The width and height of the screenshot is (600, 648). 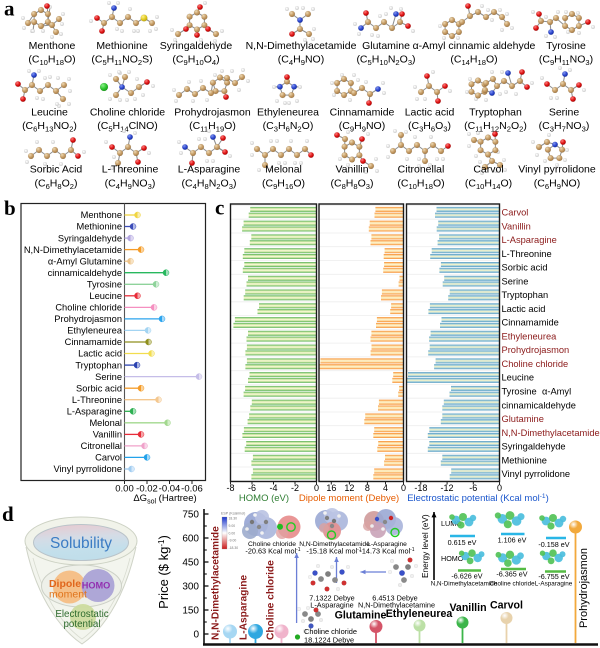 I want to click on svg-text: -14.73 Kcal mol-1​, so click(x=386, y=551).